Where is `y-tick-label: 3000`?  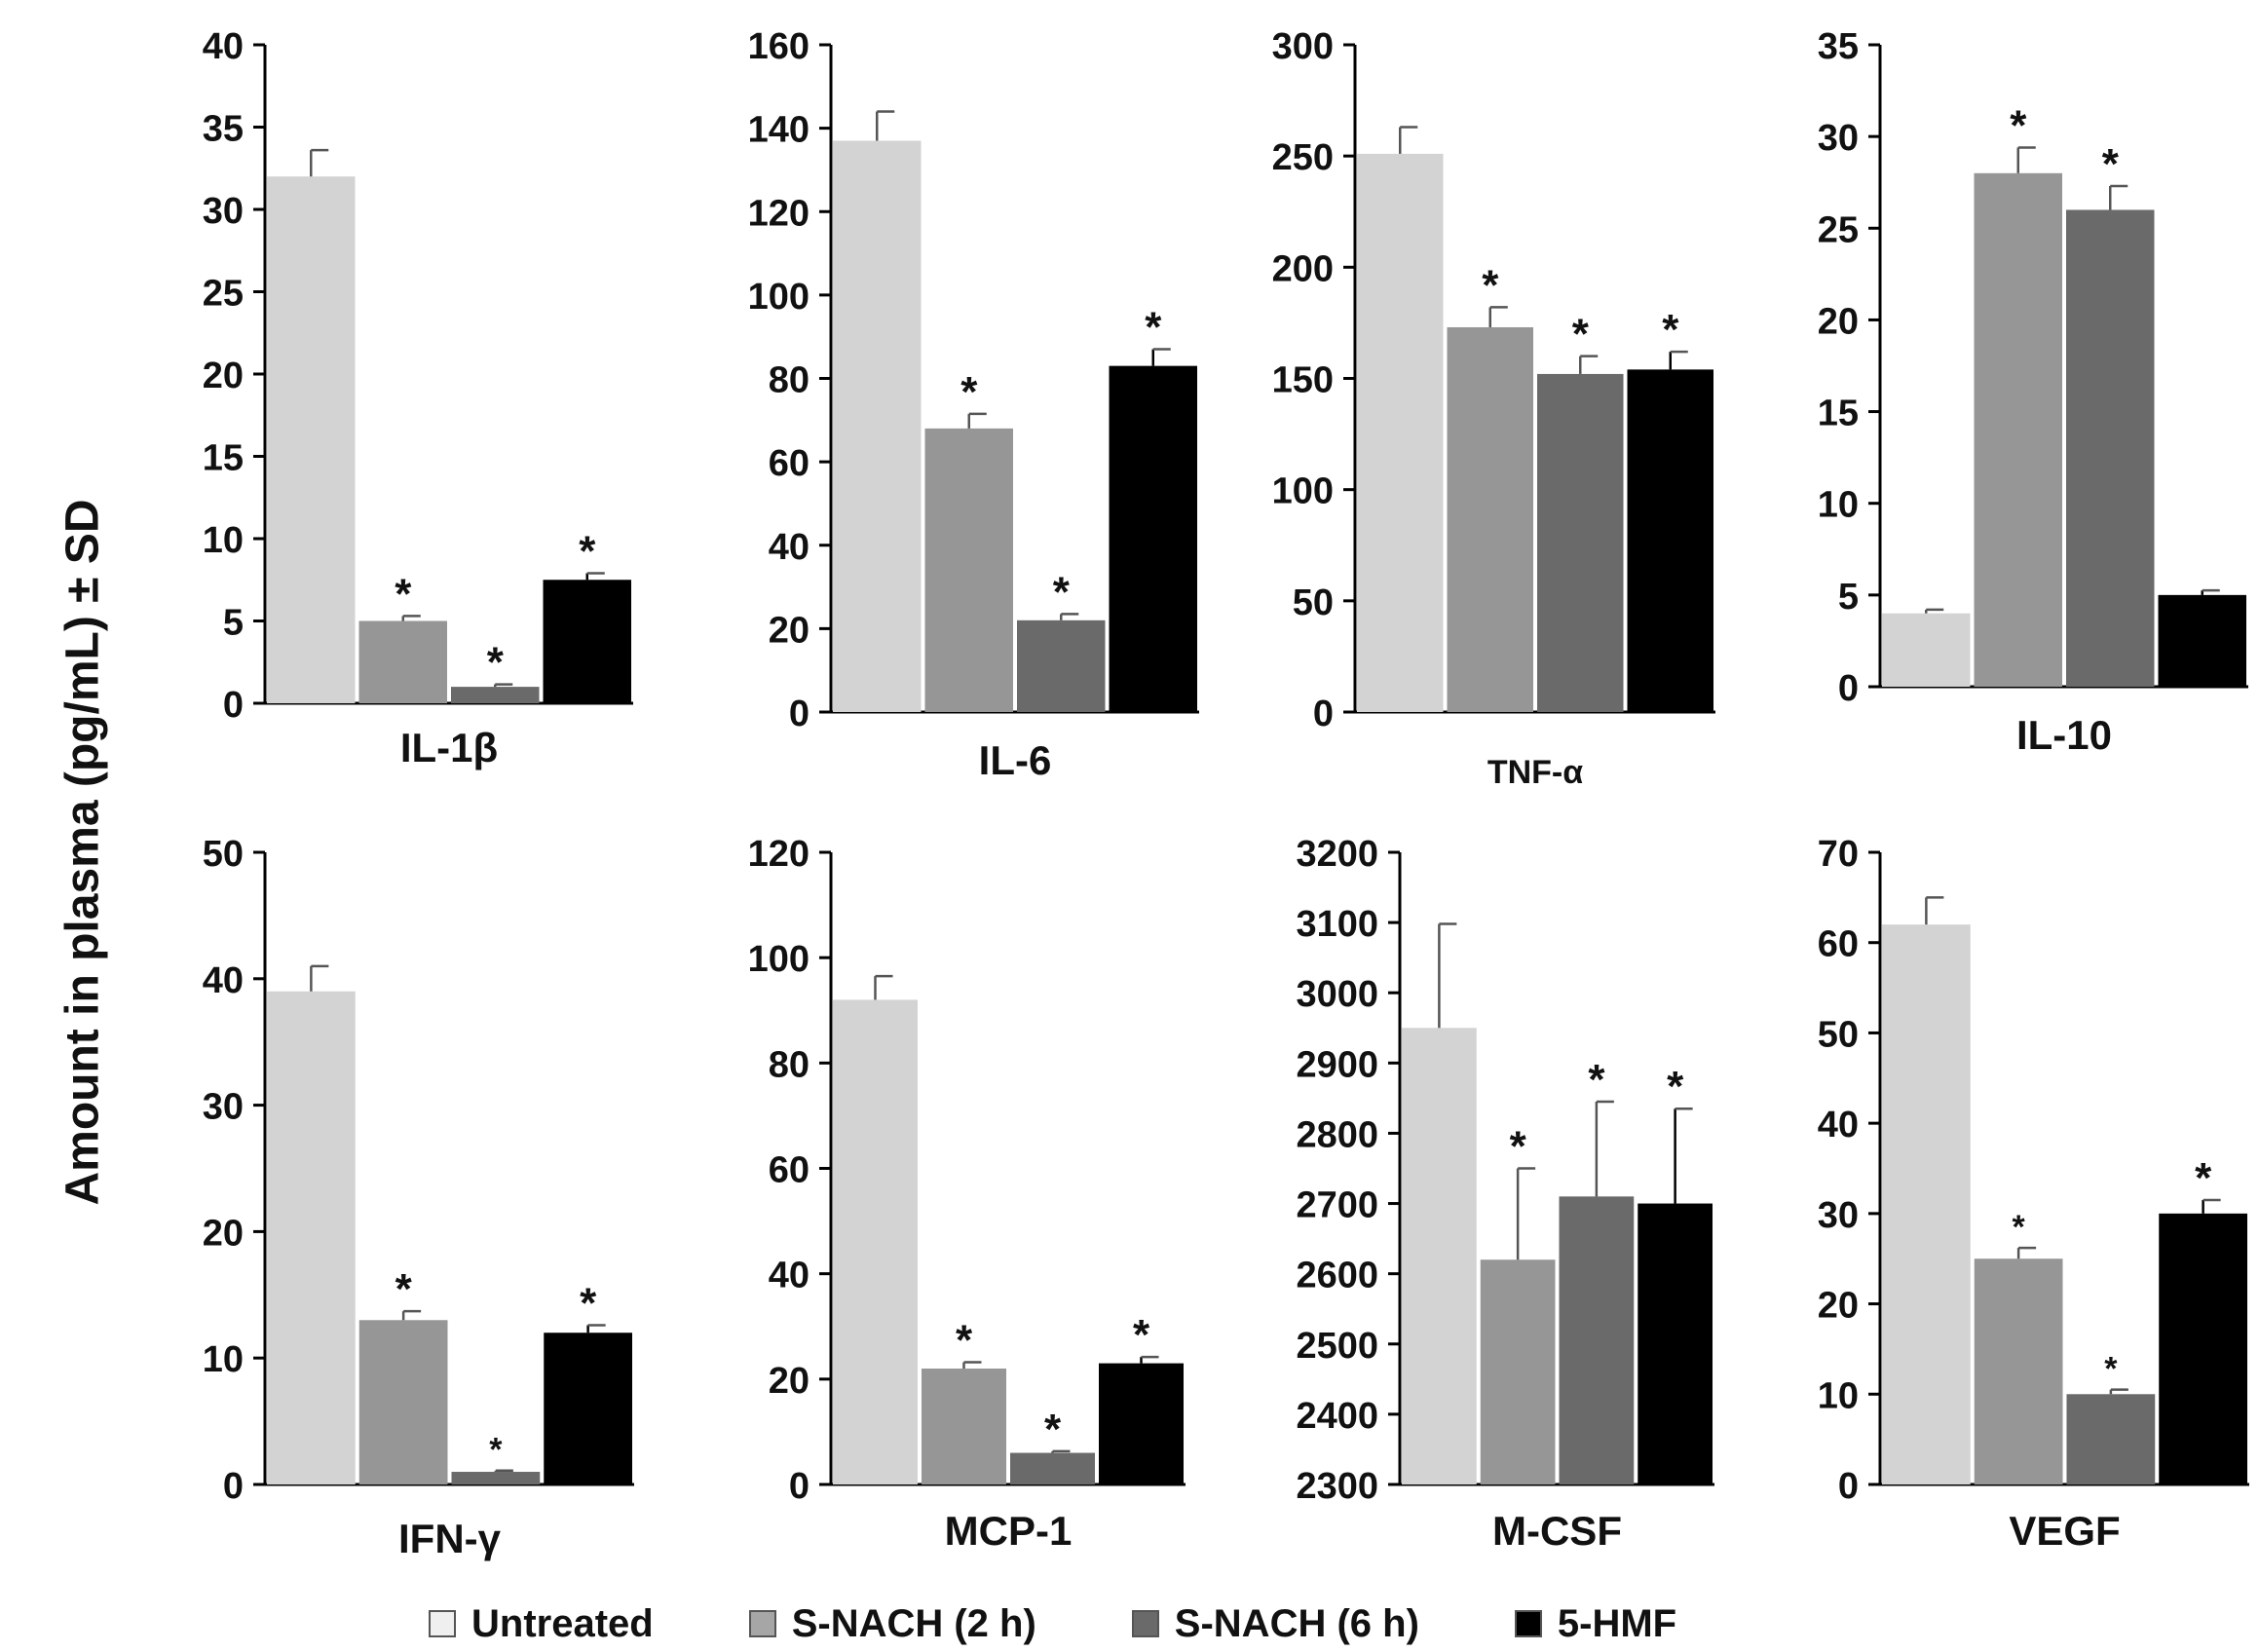
y-tick-label: 3000 is located at coordinates (1337, 994).